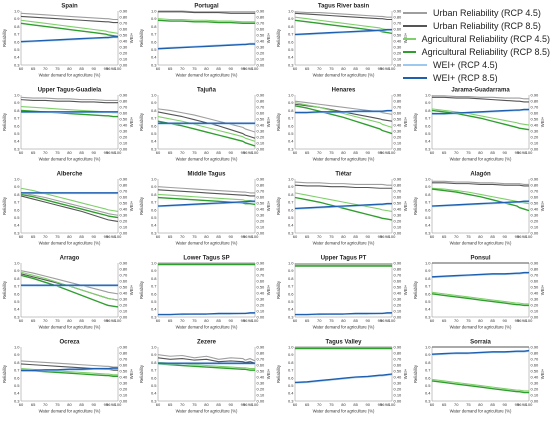  I want to click on legend-item: Agricultural Reliability (RCP 4.5), so click(476, 38).